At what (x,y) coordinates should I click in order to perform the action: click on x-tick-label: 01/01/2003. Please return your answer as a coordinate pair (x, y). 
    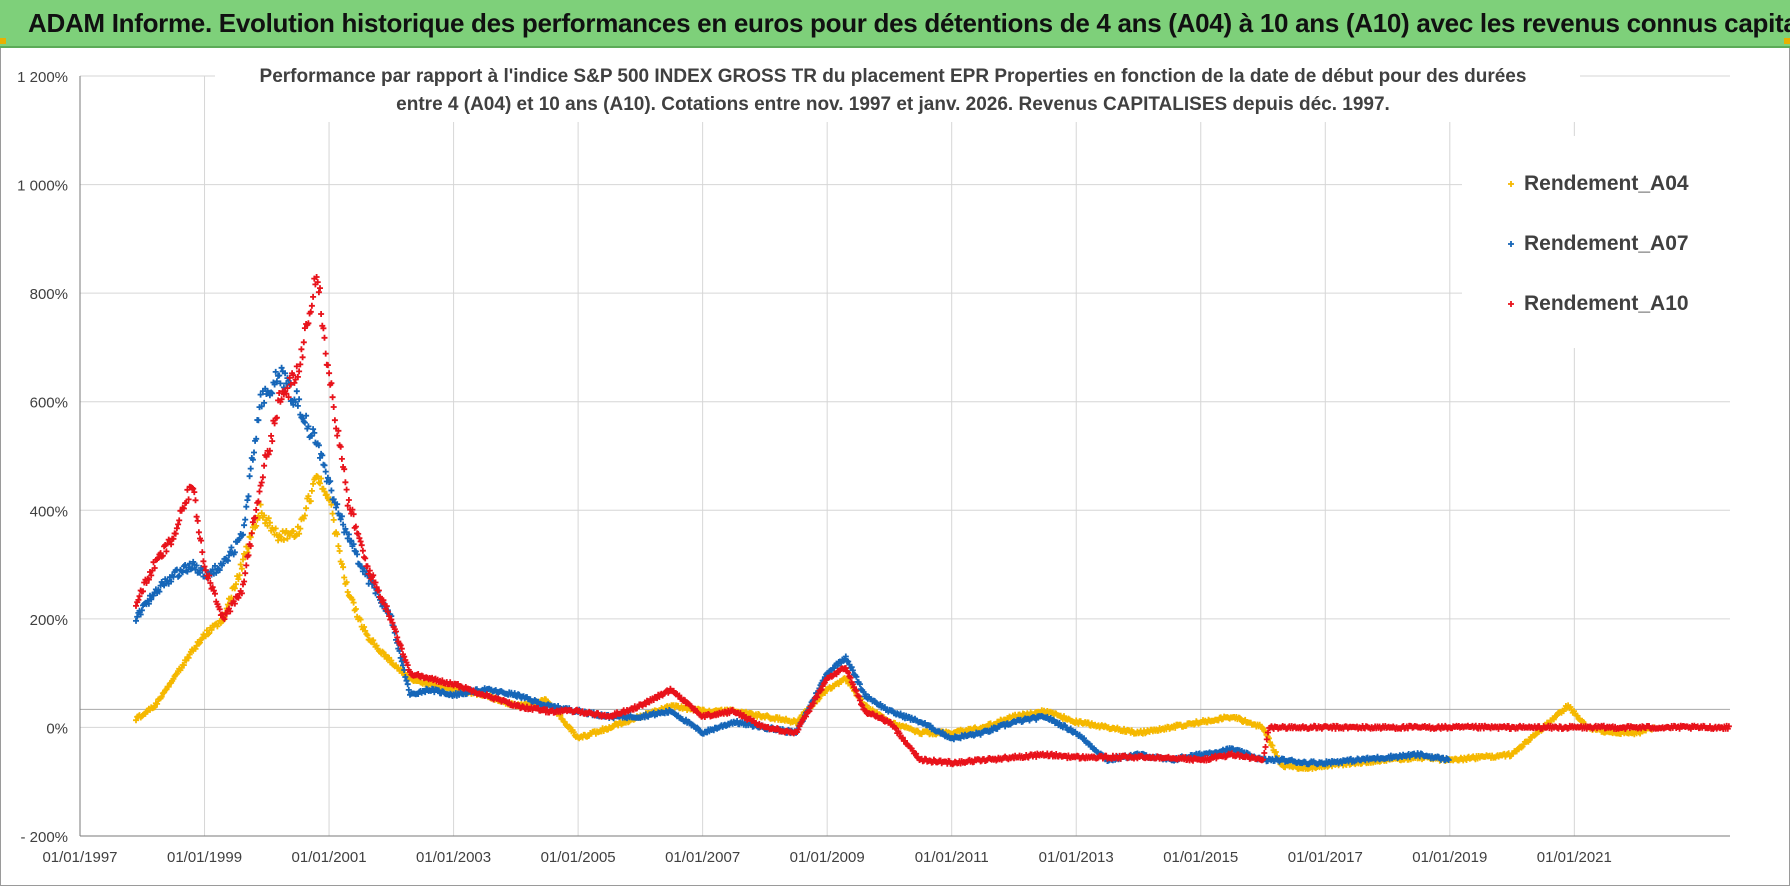
    Looking at the image, I should click on (453, 857).